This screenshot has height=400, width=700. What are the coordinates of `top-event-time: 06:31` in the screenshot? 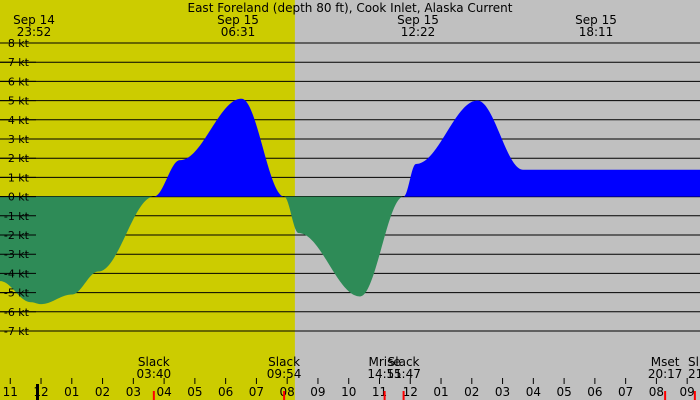 It's located at (238, 32).